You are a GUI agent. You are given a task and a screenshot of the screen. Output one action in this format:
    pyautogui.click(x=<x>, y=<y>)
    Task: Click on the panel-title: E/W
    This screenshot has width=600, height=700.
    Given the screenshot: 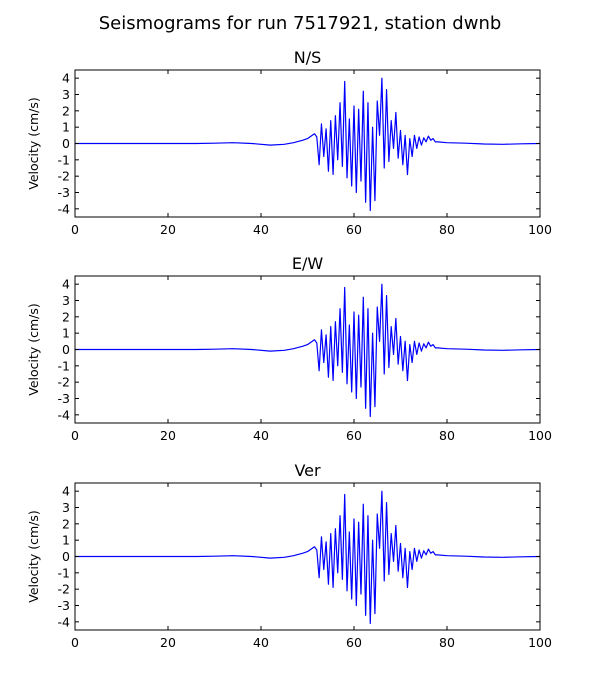 What is the action you would take?
    pyautogui.click(x=308, y=263)
    